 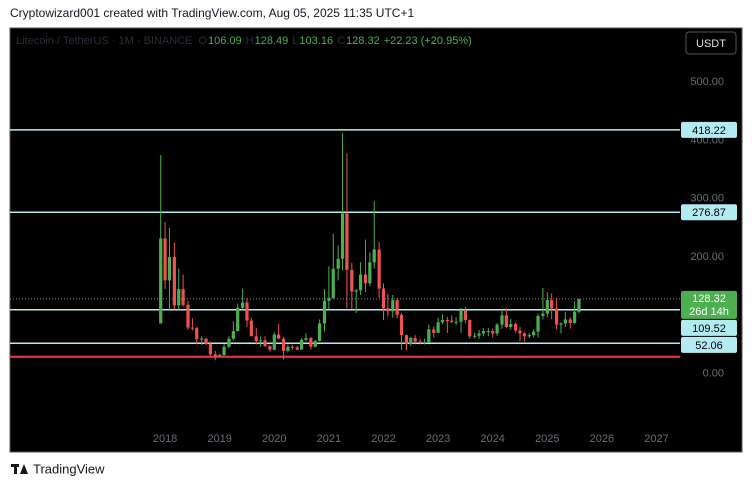 I want to click on ohlc-value: 103.16, so click(x=316, y=41).